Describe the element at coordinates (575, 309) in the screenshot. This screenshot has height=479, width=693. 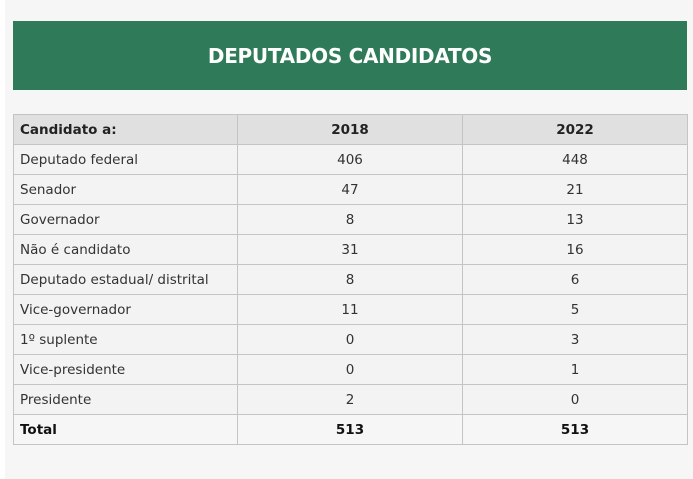
I see `cell-2022: 5` at that location.